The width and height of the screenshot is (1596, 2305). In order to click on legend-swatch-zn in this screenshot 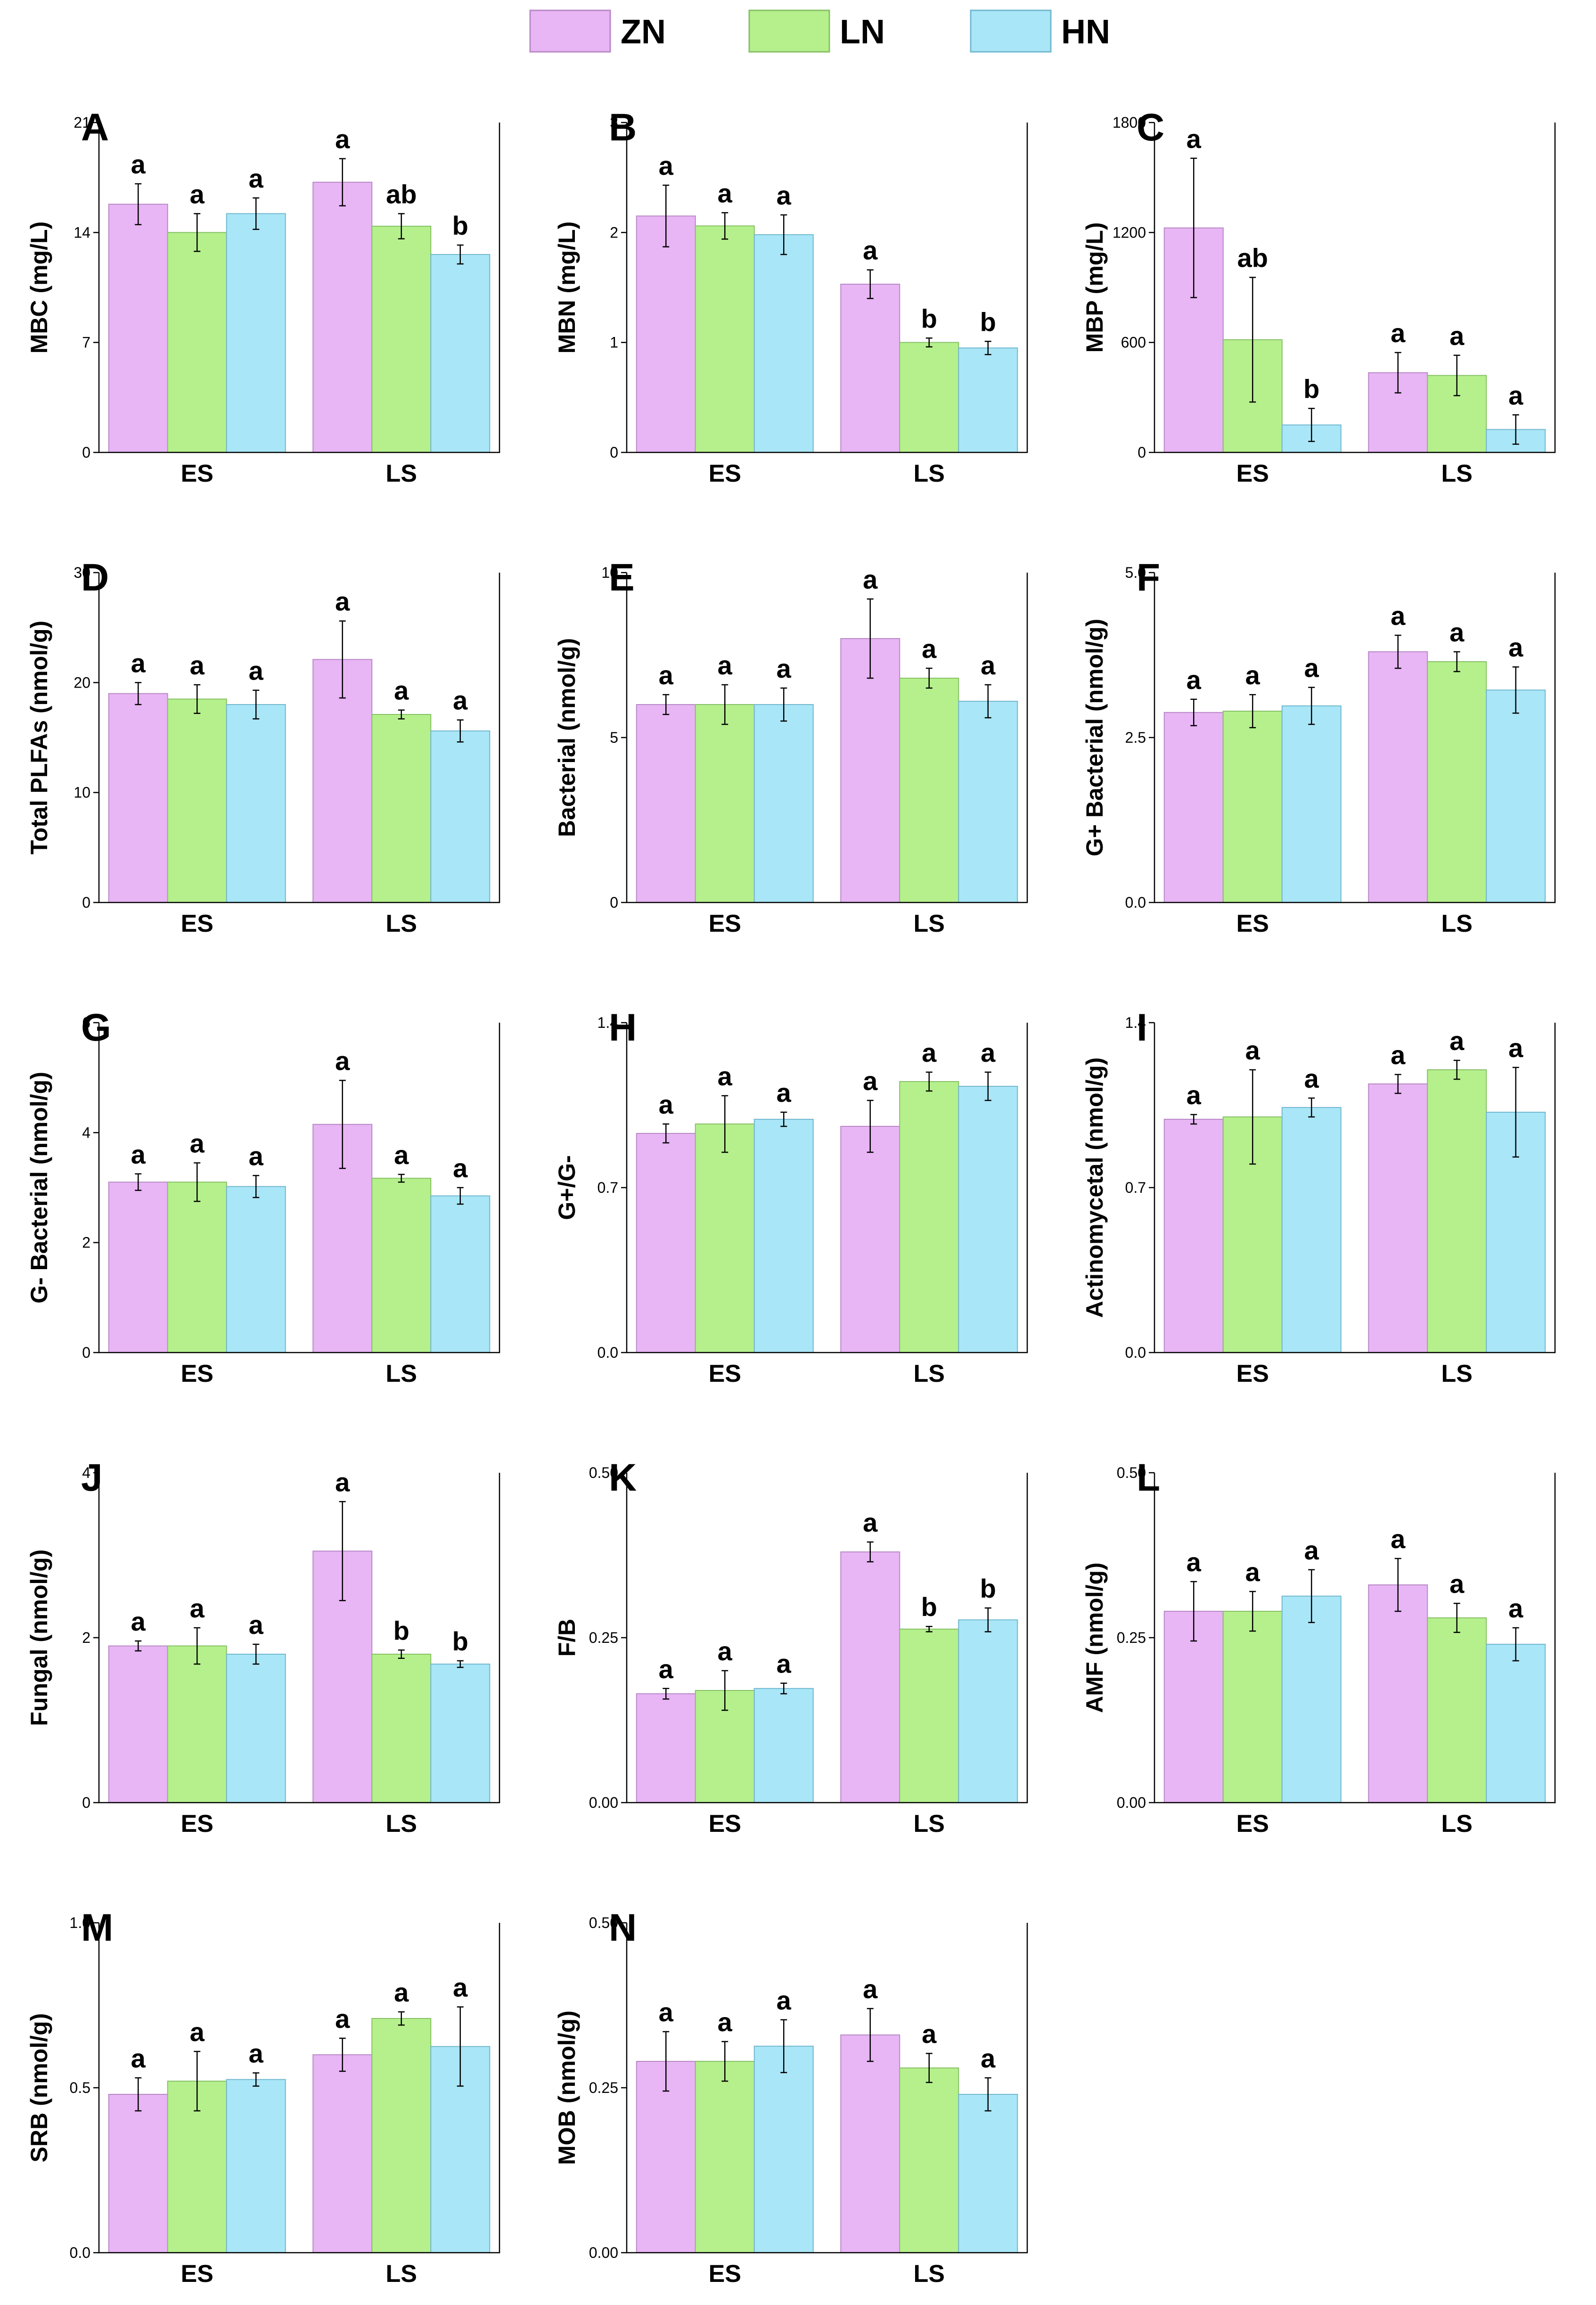, I will do `click(570, 31)`.